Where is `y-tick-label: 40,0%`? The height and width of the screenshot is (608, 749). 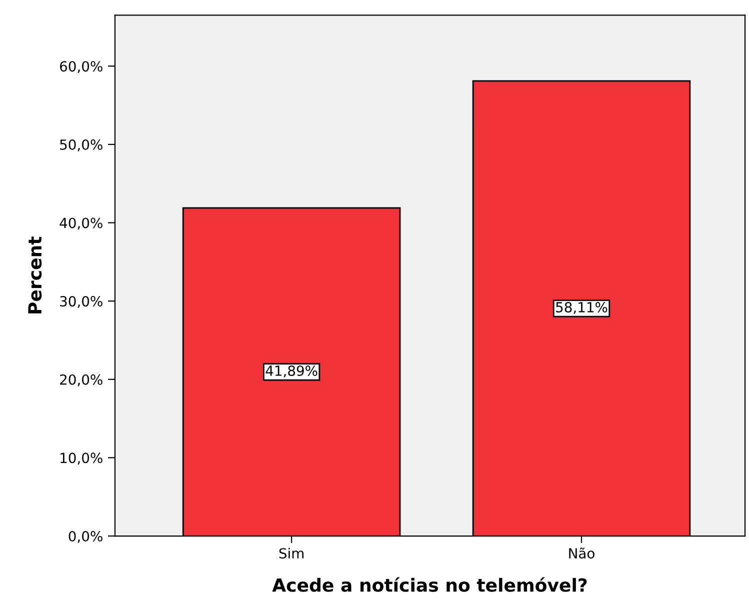 y-tick-label: 40,0% is located at coordinates (81, 224).